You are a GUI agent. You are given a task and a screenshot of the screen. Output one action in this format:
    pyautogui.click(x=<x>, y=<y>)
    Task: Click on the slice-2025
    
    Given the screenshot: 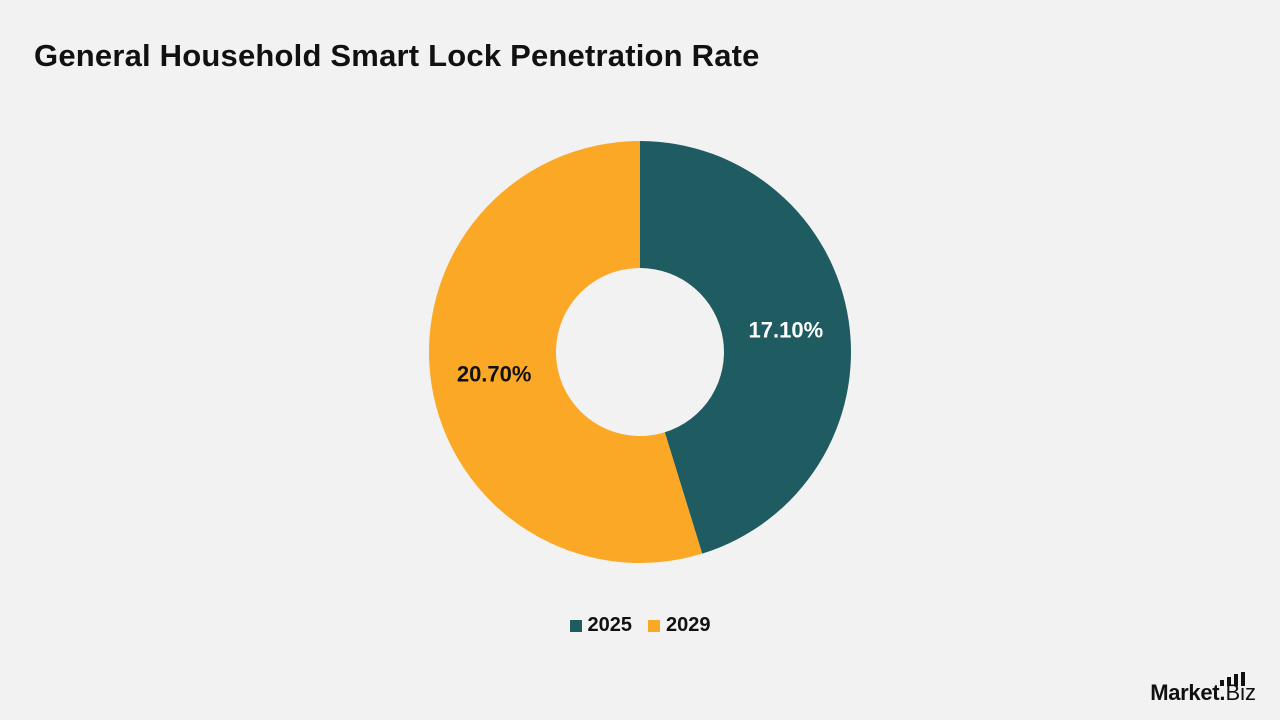 What is the action you would take?
    pyautogui.click(x=745, y=347)
    